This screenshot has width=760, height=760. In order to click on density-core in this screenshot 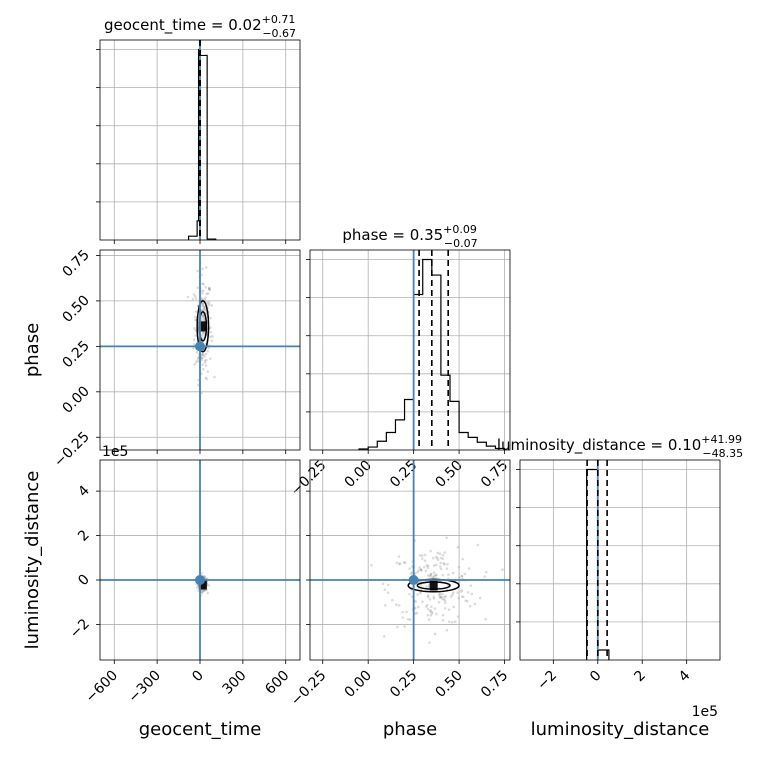, I will do `click(433, 585)`.